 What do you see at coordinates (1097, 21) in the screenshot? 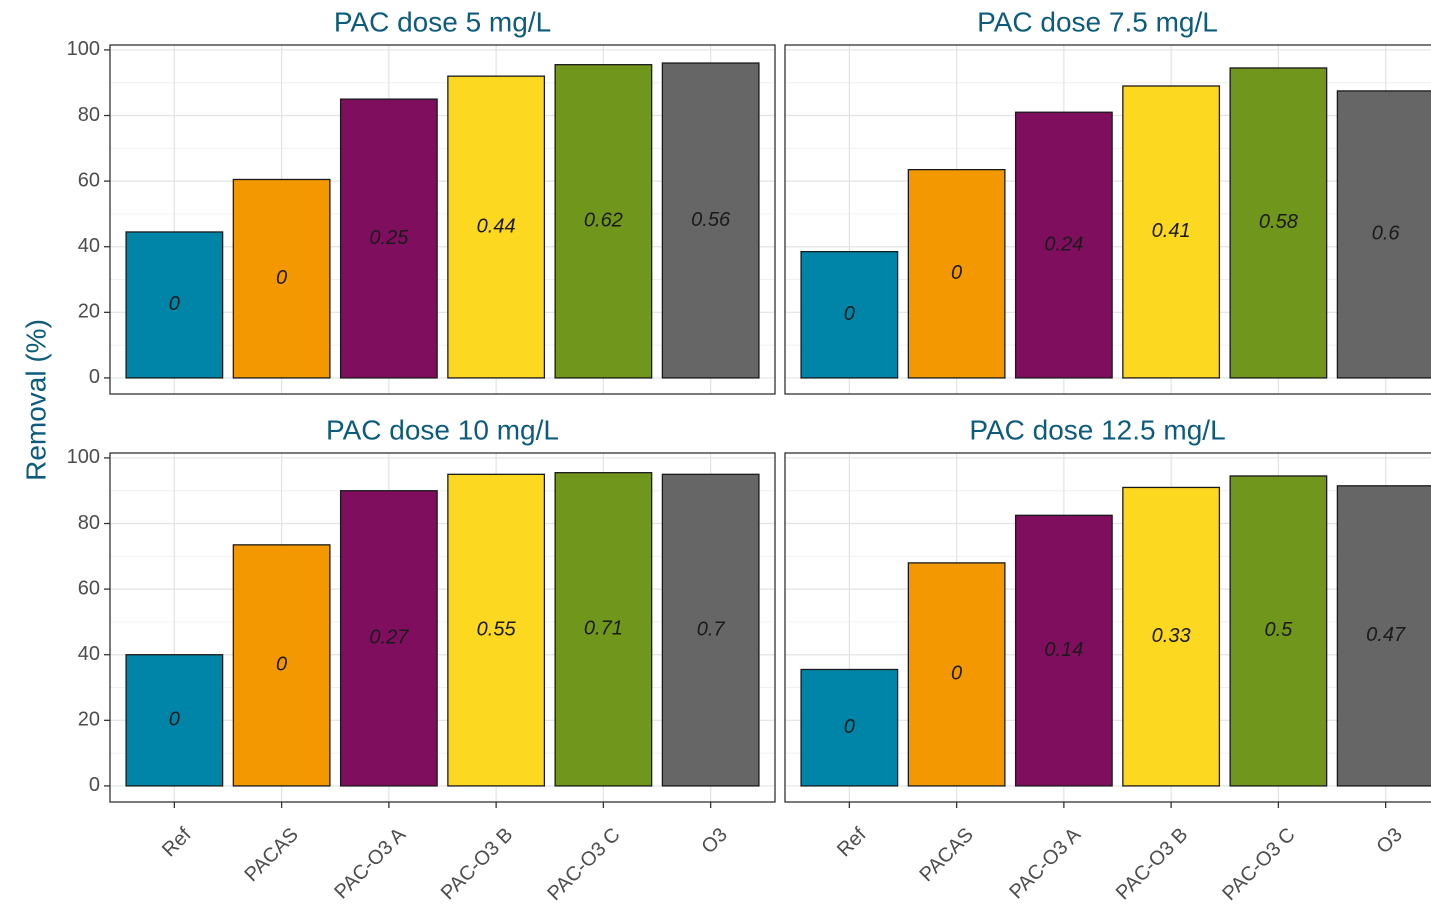
I see `facet-title: PAC dose 7.5 mg/L` at bounding box center [1097, 21].